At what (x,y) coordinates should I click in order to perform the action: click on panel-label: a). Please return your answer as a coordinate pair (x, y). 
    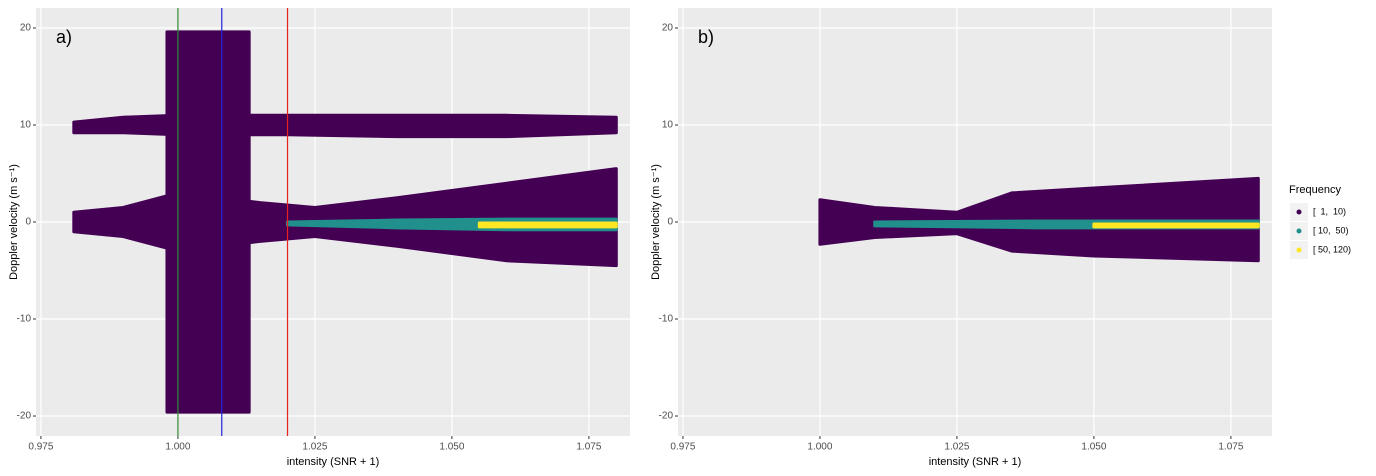
    Looking at the image, I should click on (64, 37).